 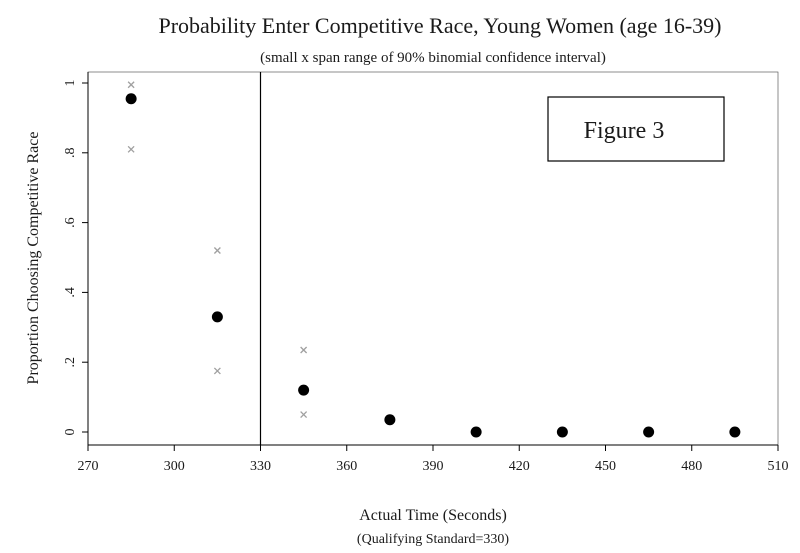 I want to click on x-tick-label: 330, so click(x=260, y=466).